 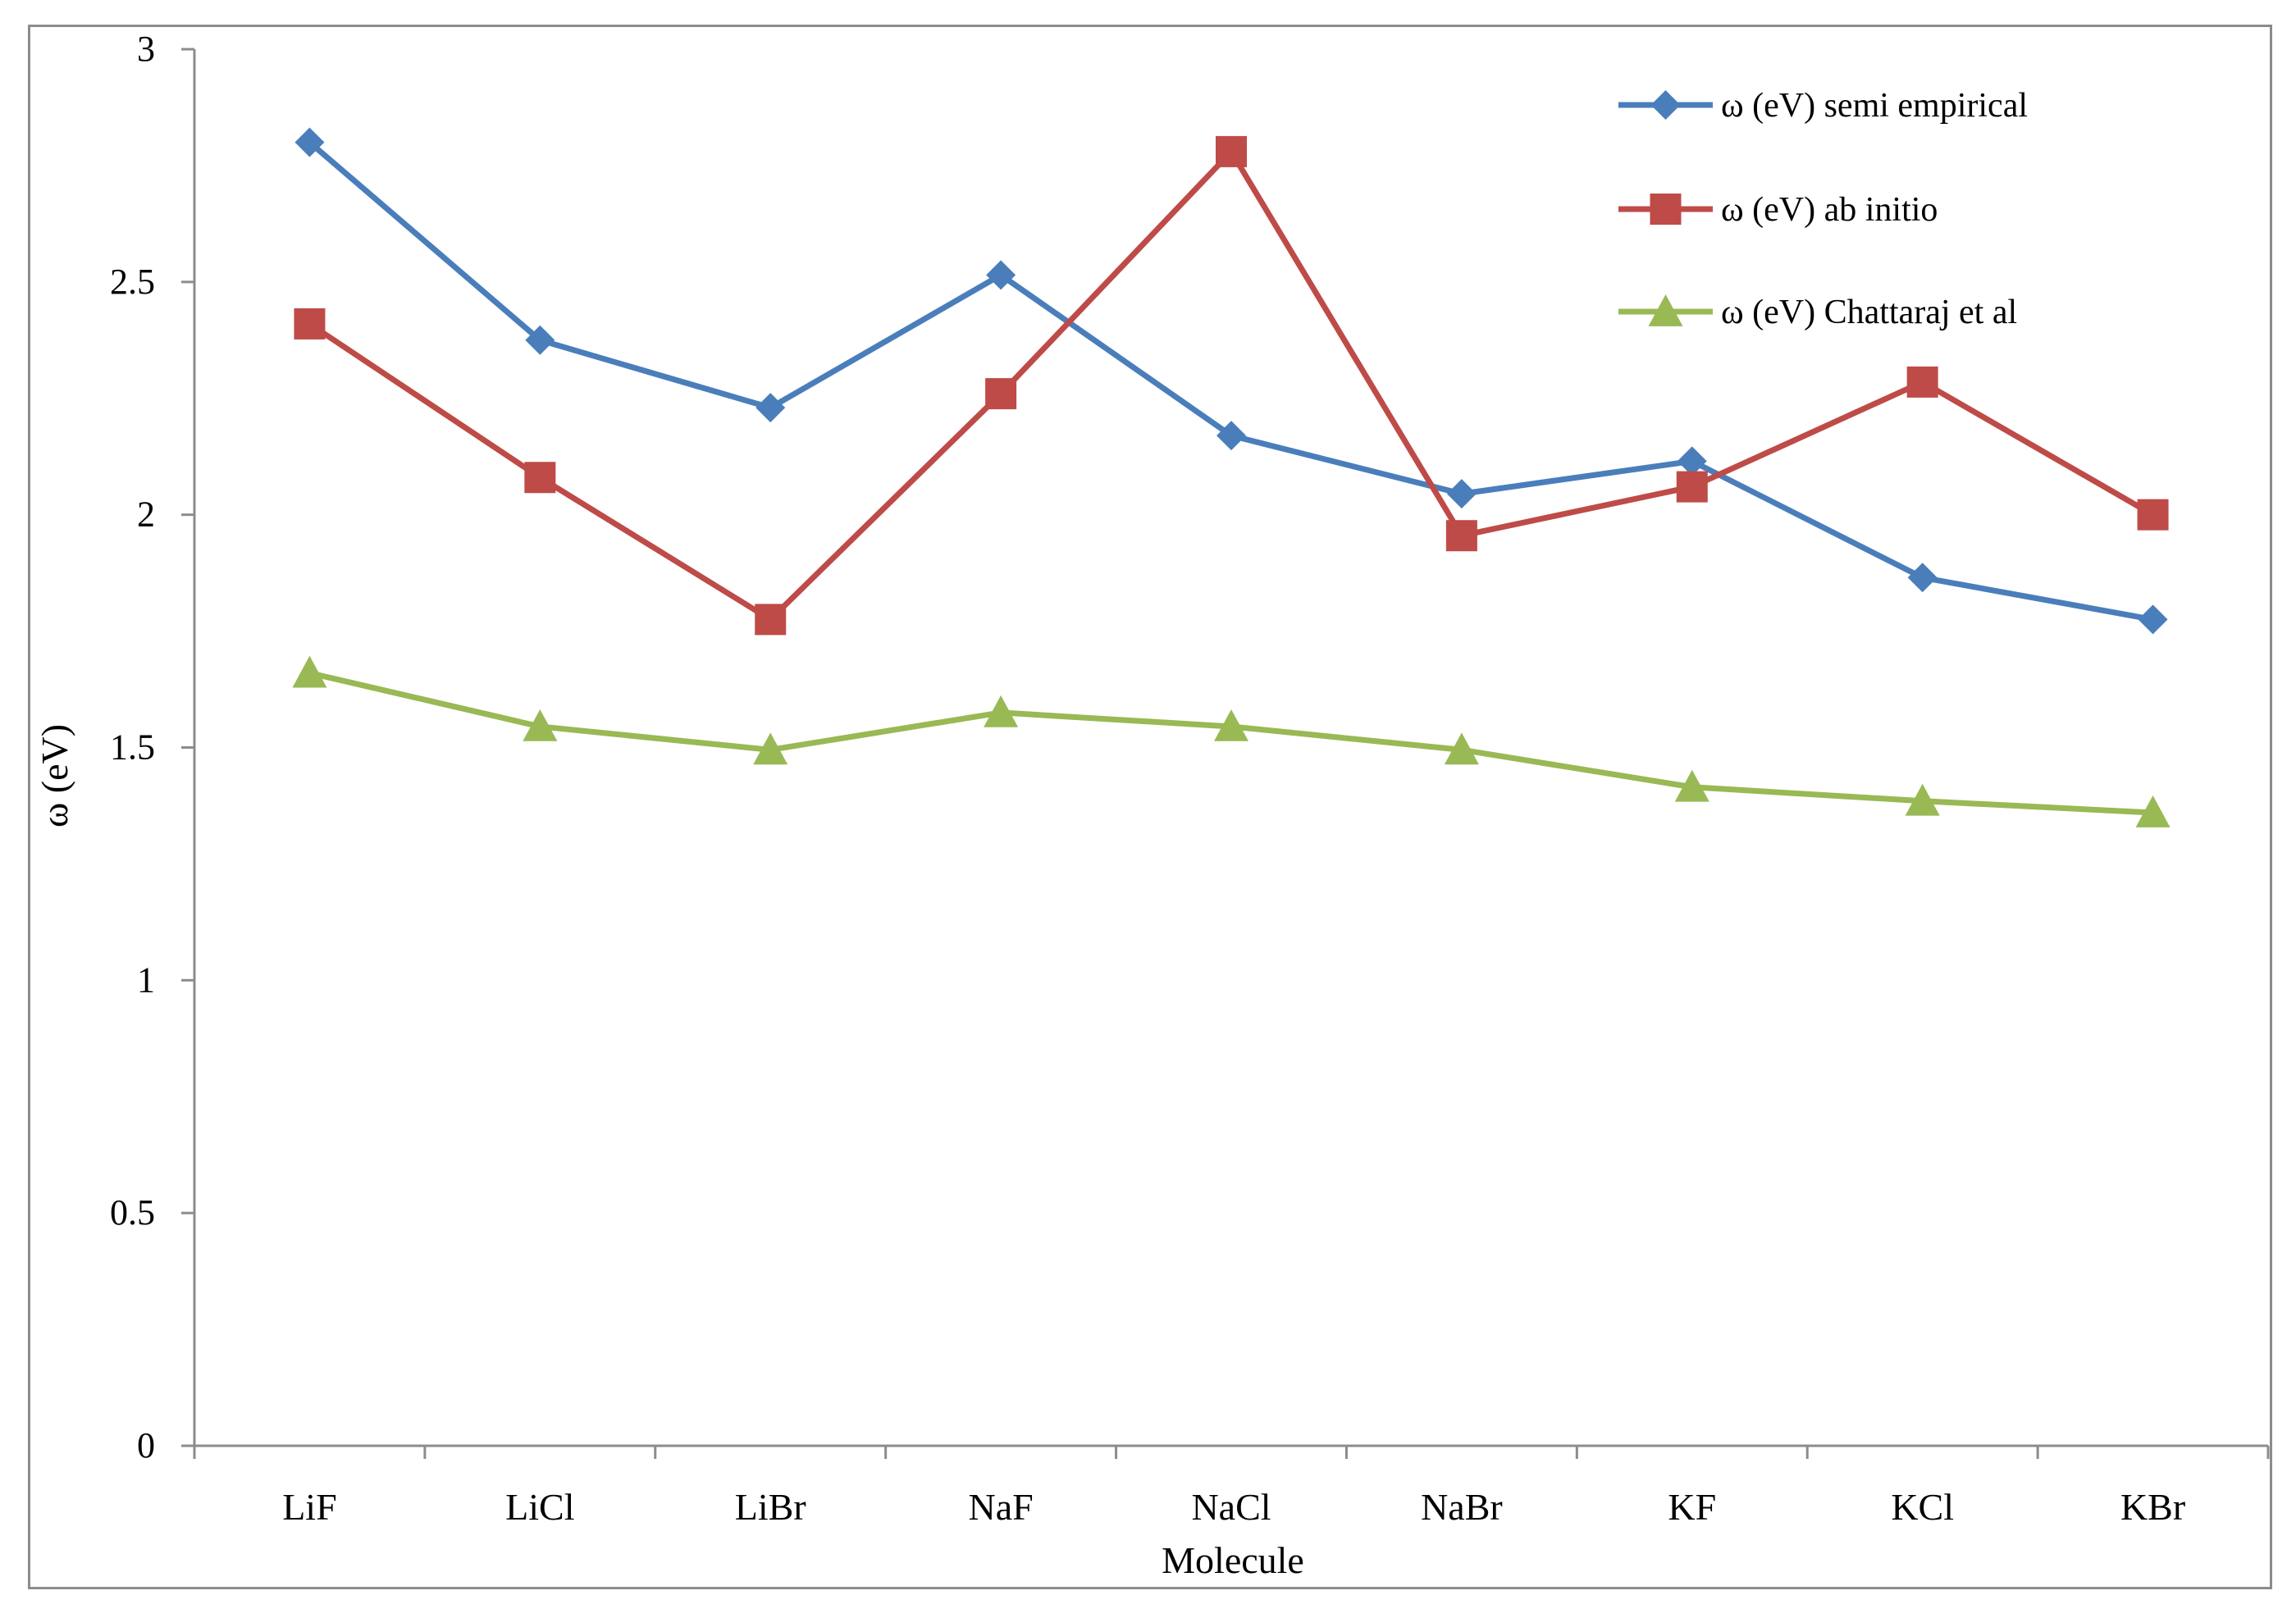 I want to click on x-tick-label: NaCl, so click(x=1231, y=1507).